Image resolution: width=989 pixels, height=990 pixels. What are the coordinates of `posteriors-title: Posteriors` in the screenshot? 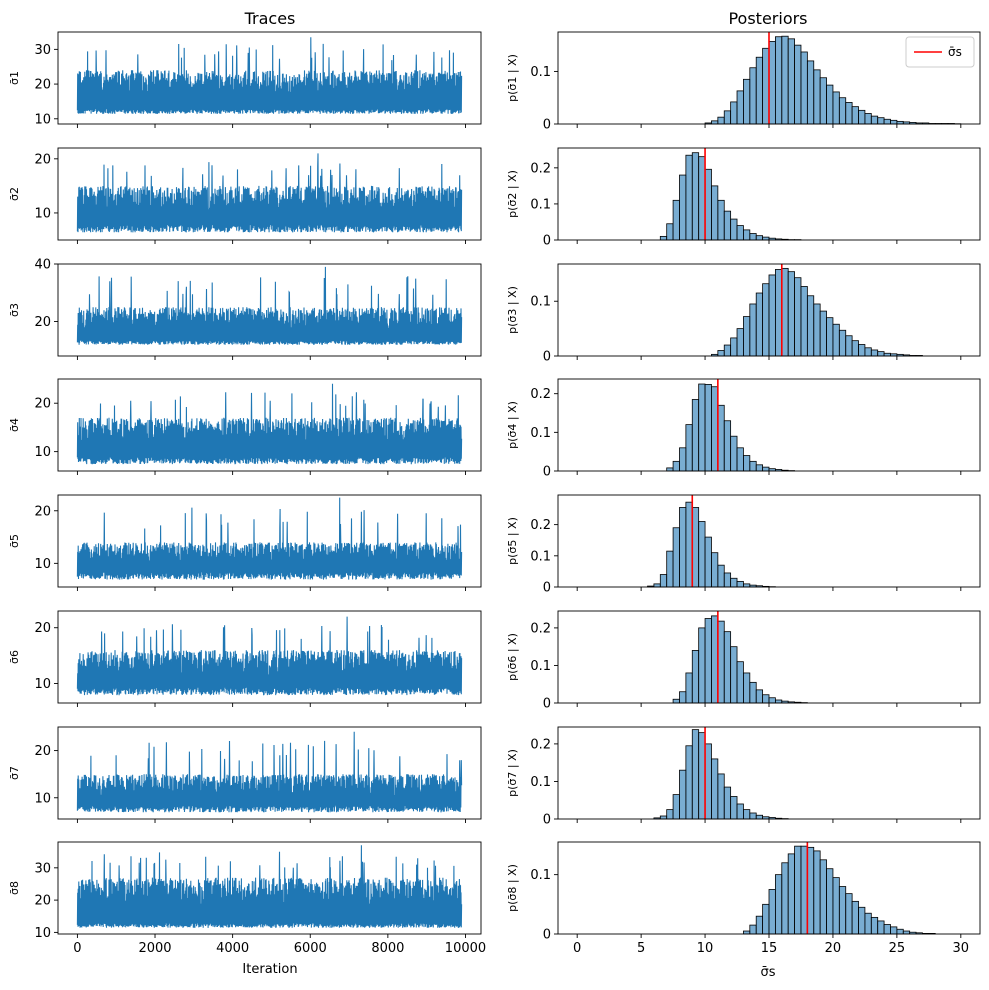 It's located at (767, 18).